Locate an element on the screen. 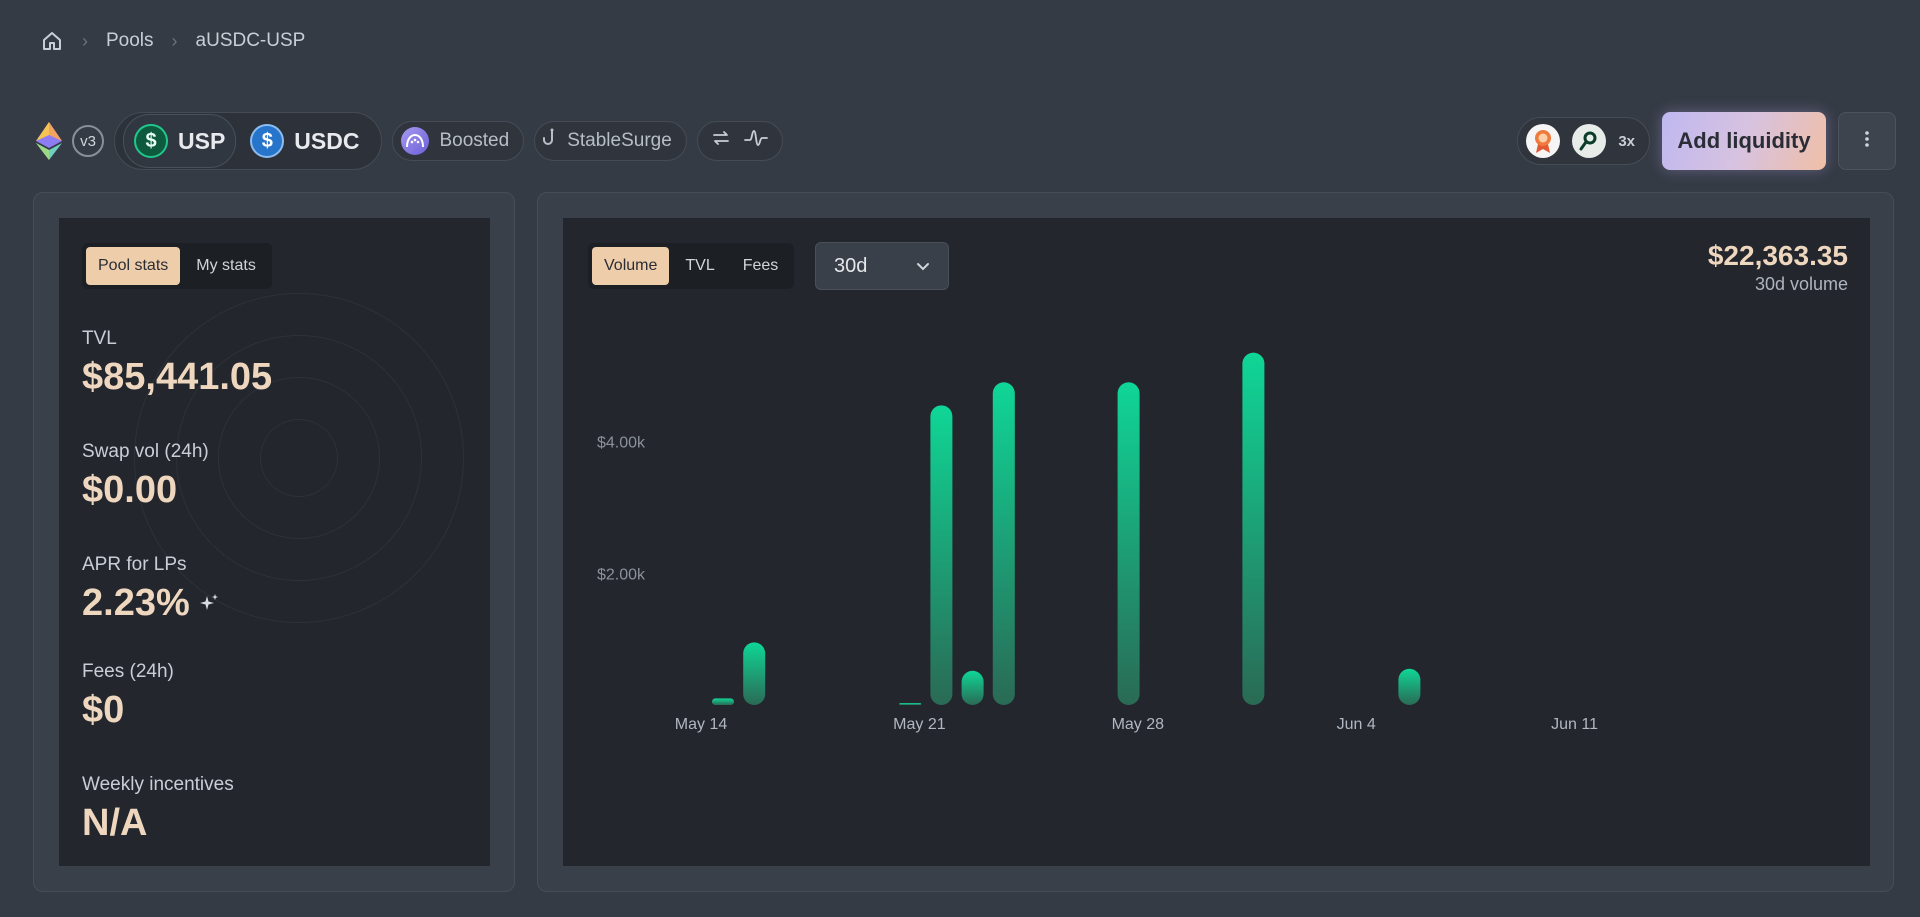 Image resolution: width=1920 pixels, height=917 pixels. chart-summary: $22,363.35 30d volume is located at coordinates (1778, 267).